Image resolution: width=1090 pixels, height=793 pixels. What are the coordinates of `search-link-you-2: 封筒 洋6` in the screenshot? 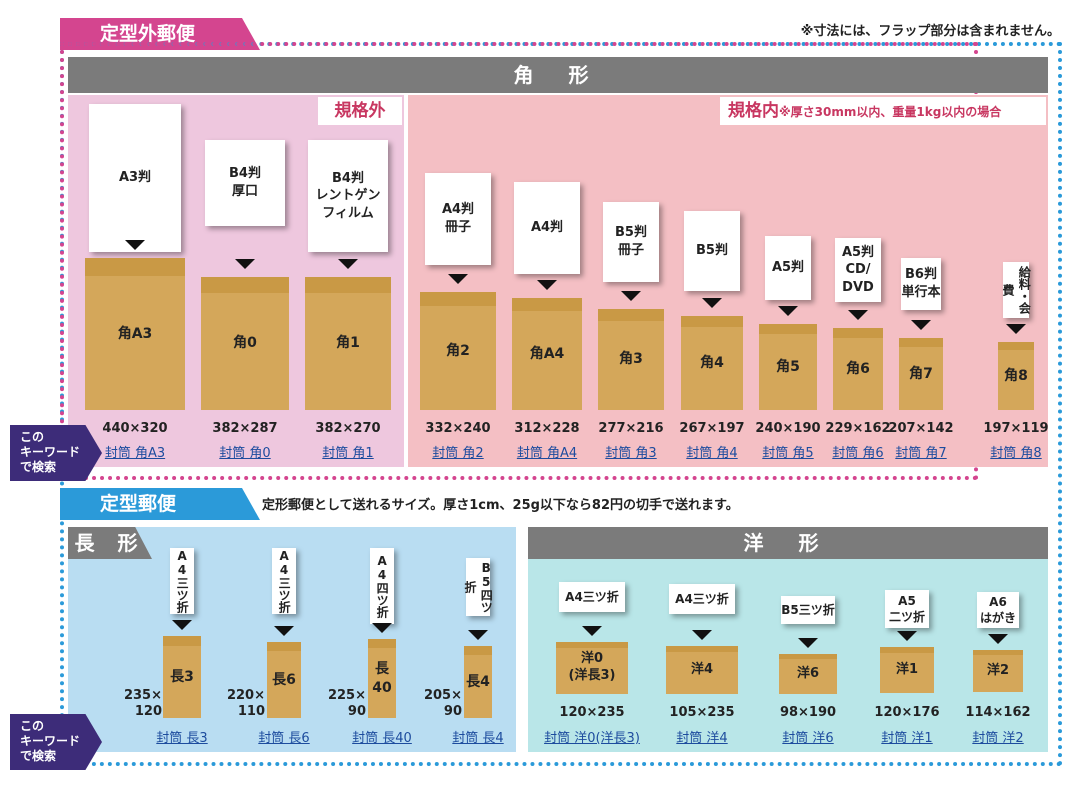 It's located at (808, 738).